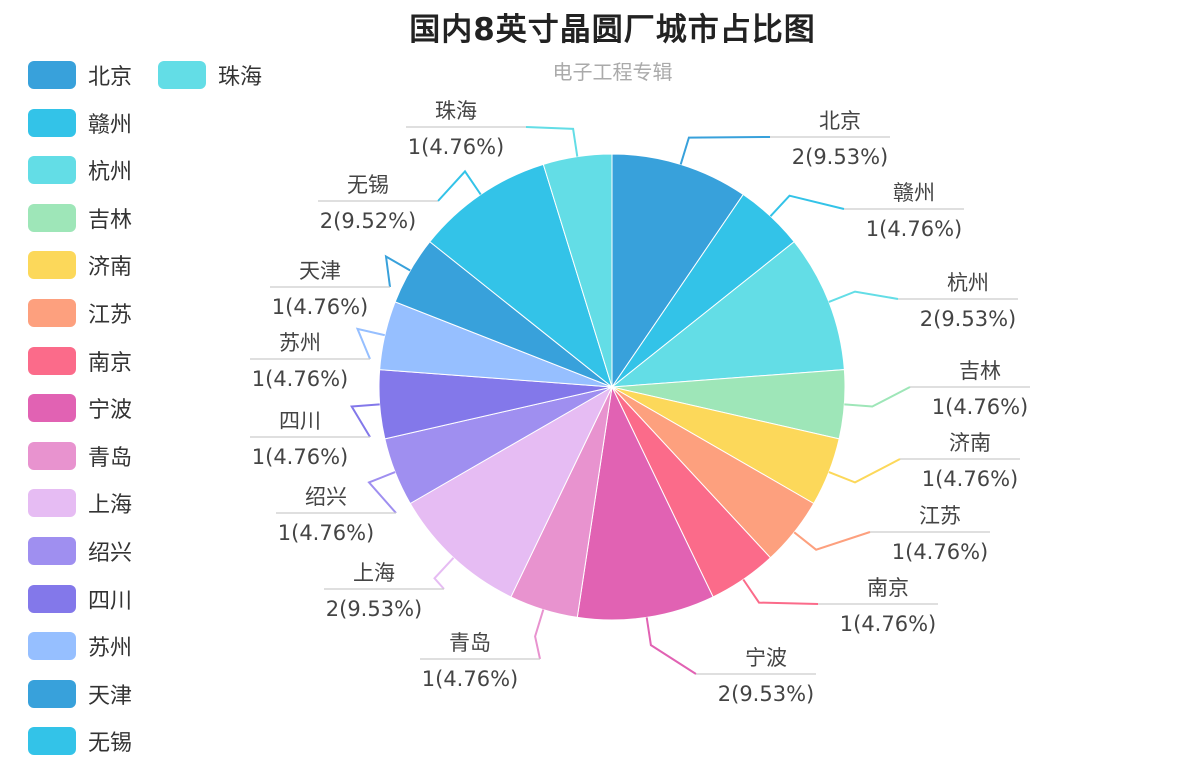  What do you see at coordinates (110, 268) in the screenshot?
I see `legend-label: 济南` at bounding box center [110, 268].